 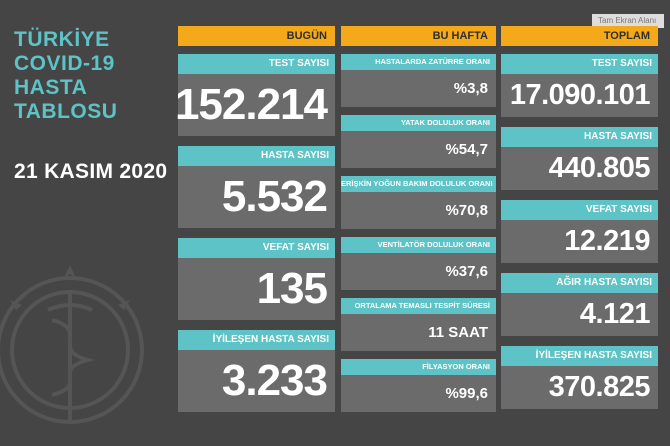 I want to click on card-value: 11 SAAT, so click(x=418, y=332).